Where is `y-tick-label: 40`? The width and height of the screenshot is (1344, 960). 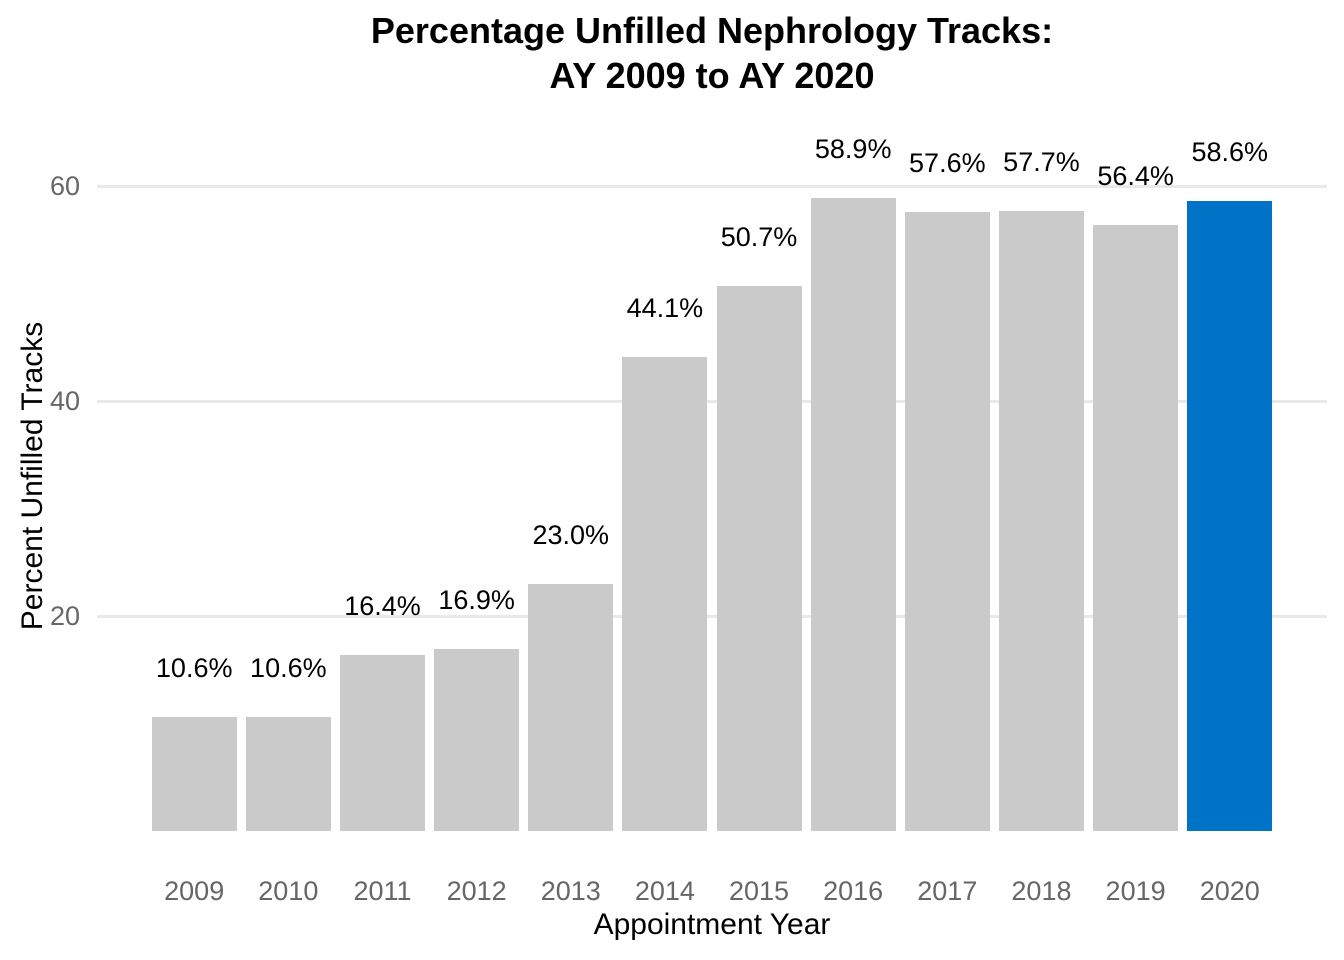 y-tick-label: 40 is located at coordinates (64, 401).